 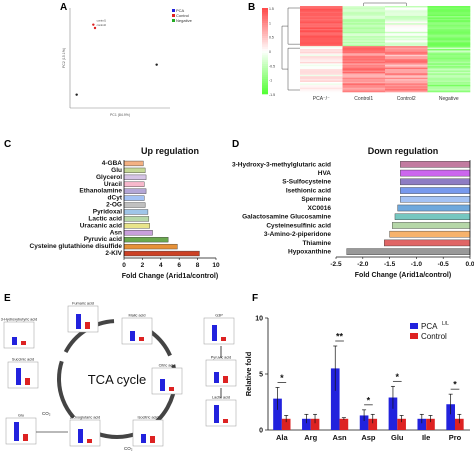 What do you see at coordinates (173, 20) in the screenshot?
I see `a-legend-swatch` at bounding box center [173, 20].